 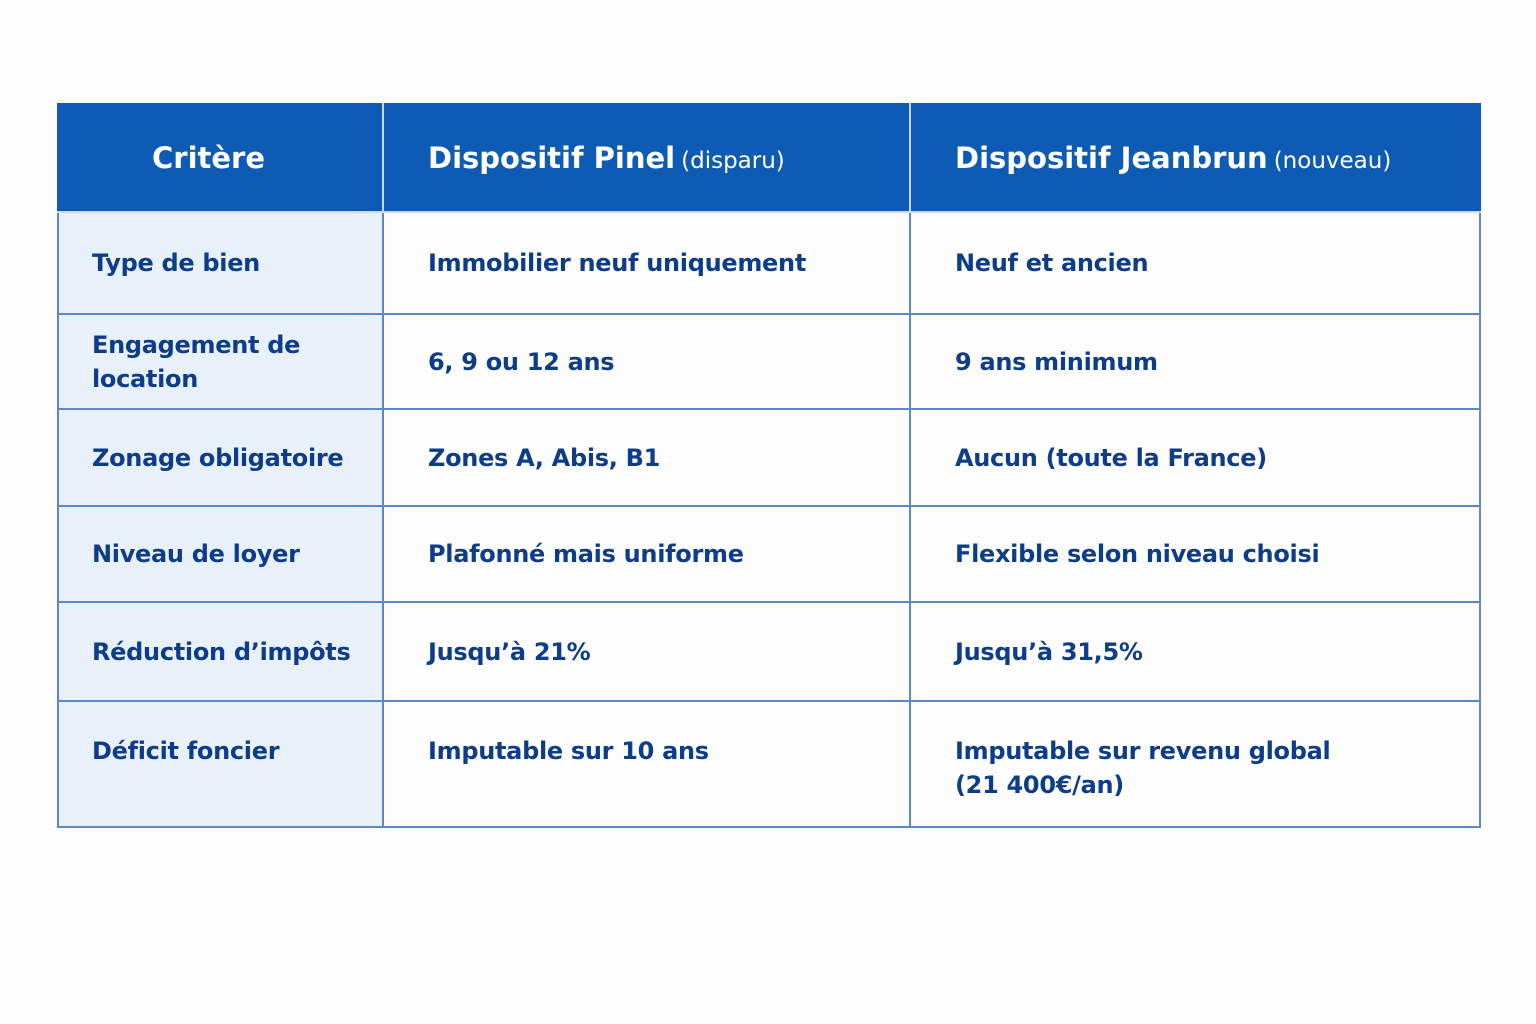 What do you see at coordinates (1143, 751) in the screenshot?
I see `cell-line: Imputable sur revenu global` at bounding box center [1143, 751].